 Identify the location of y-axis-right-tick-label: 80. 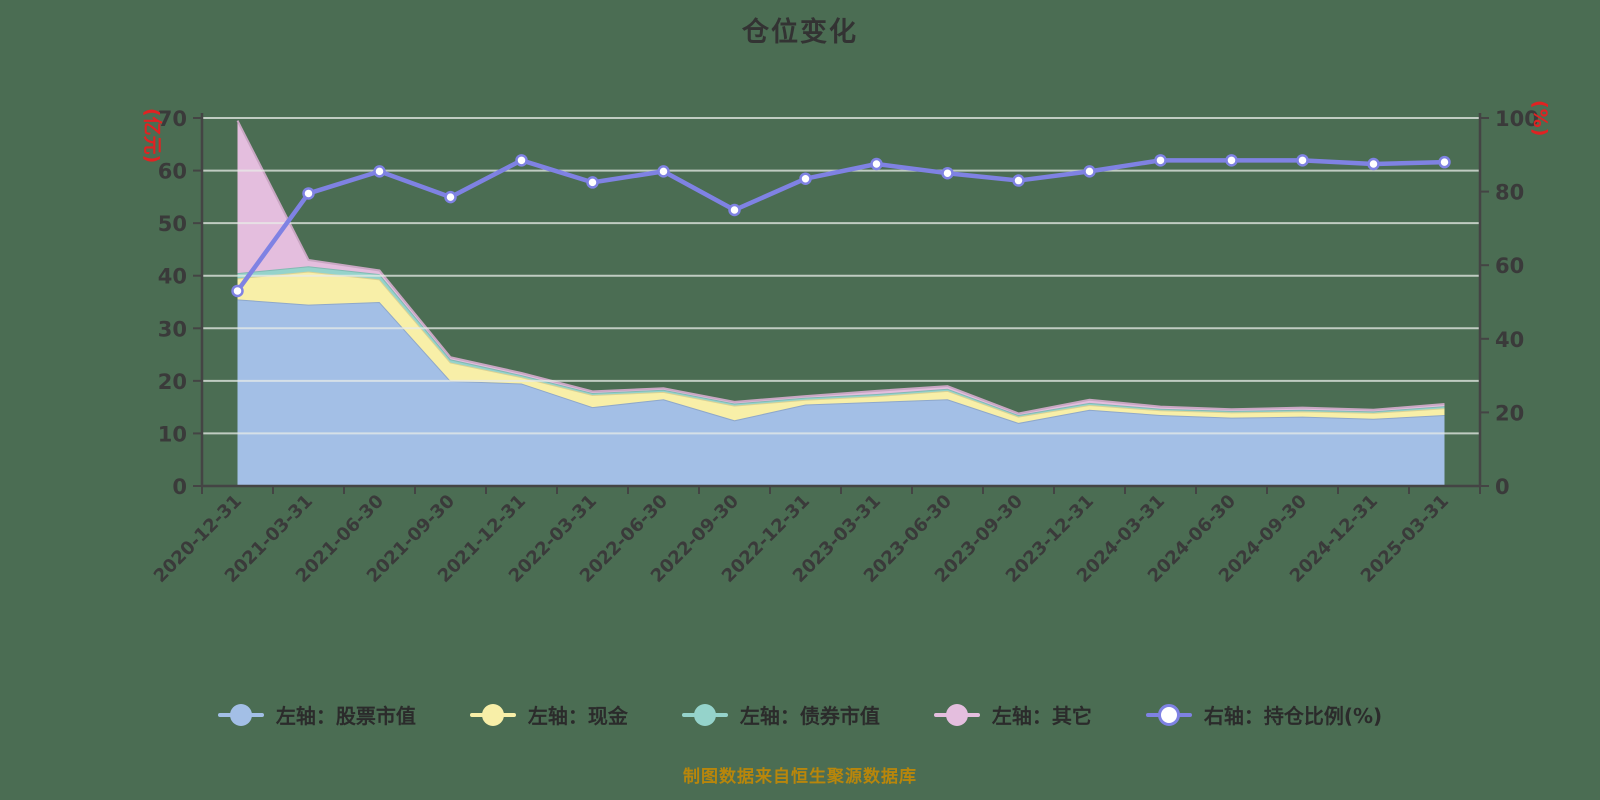
(1509, 193).